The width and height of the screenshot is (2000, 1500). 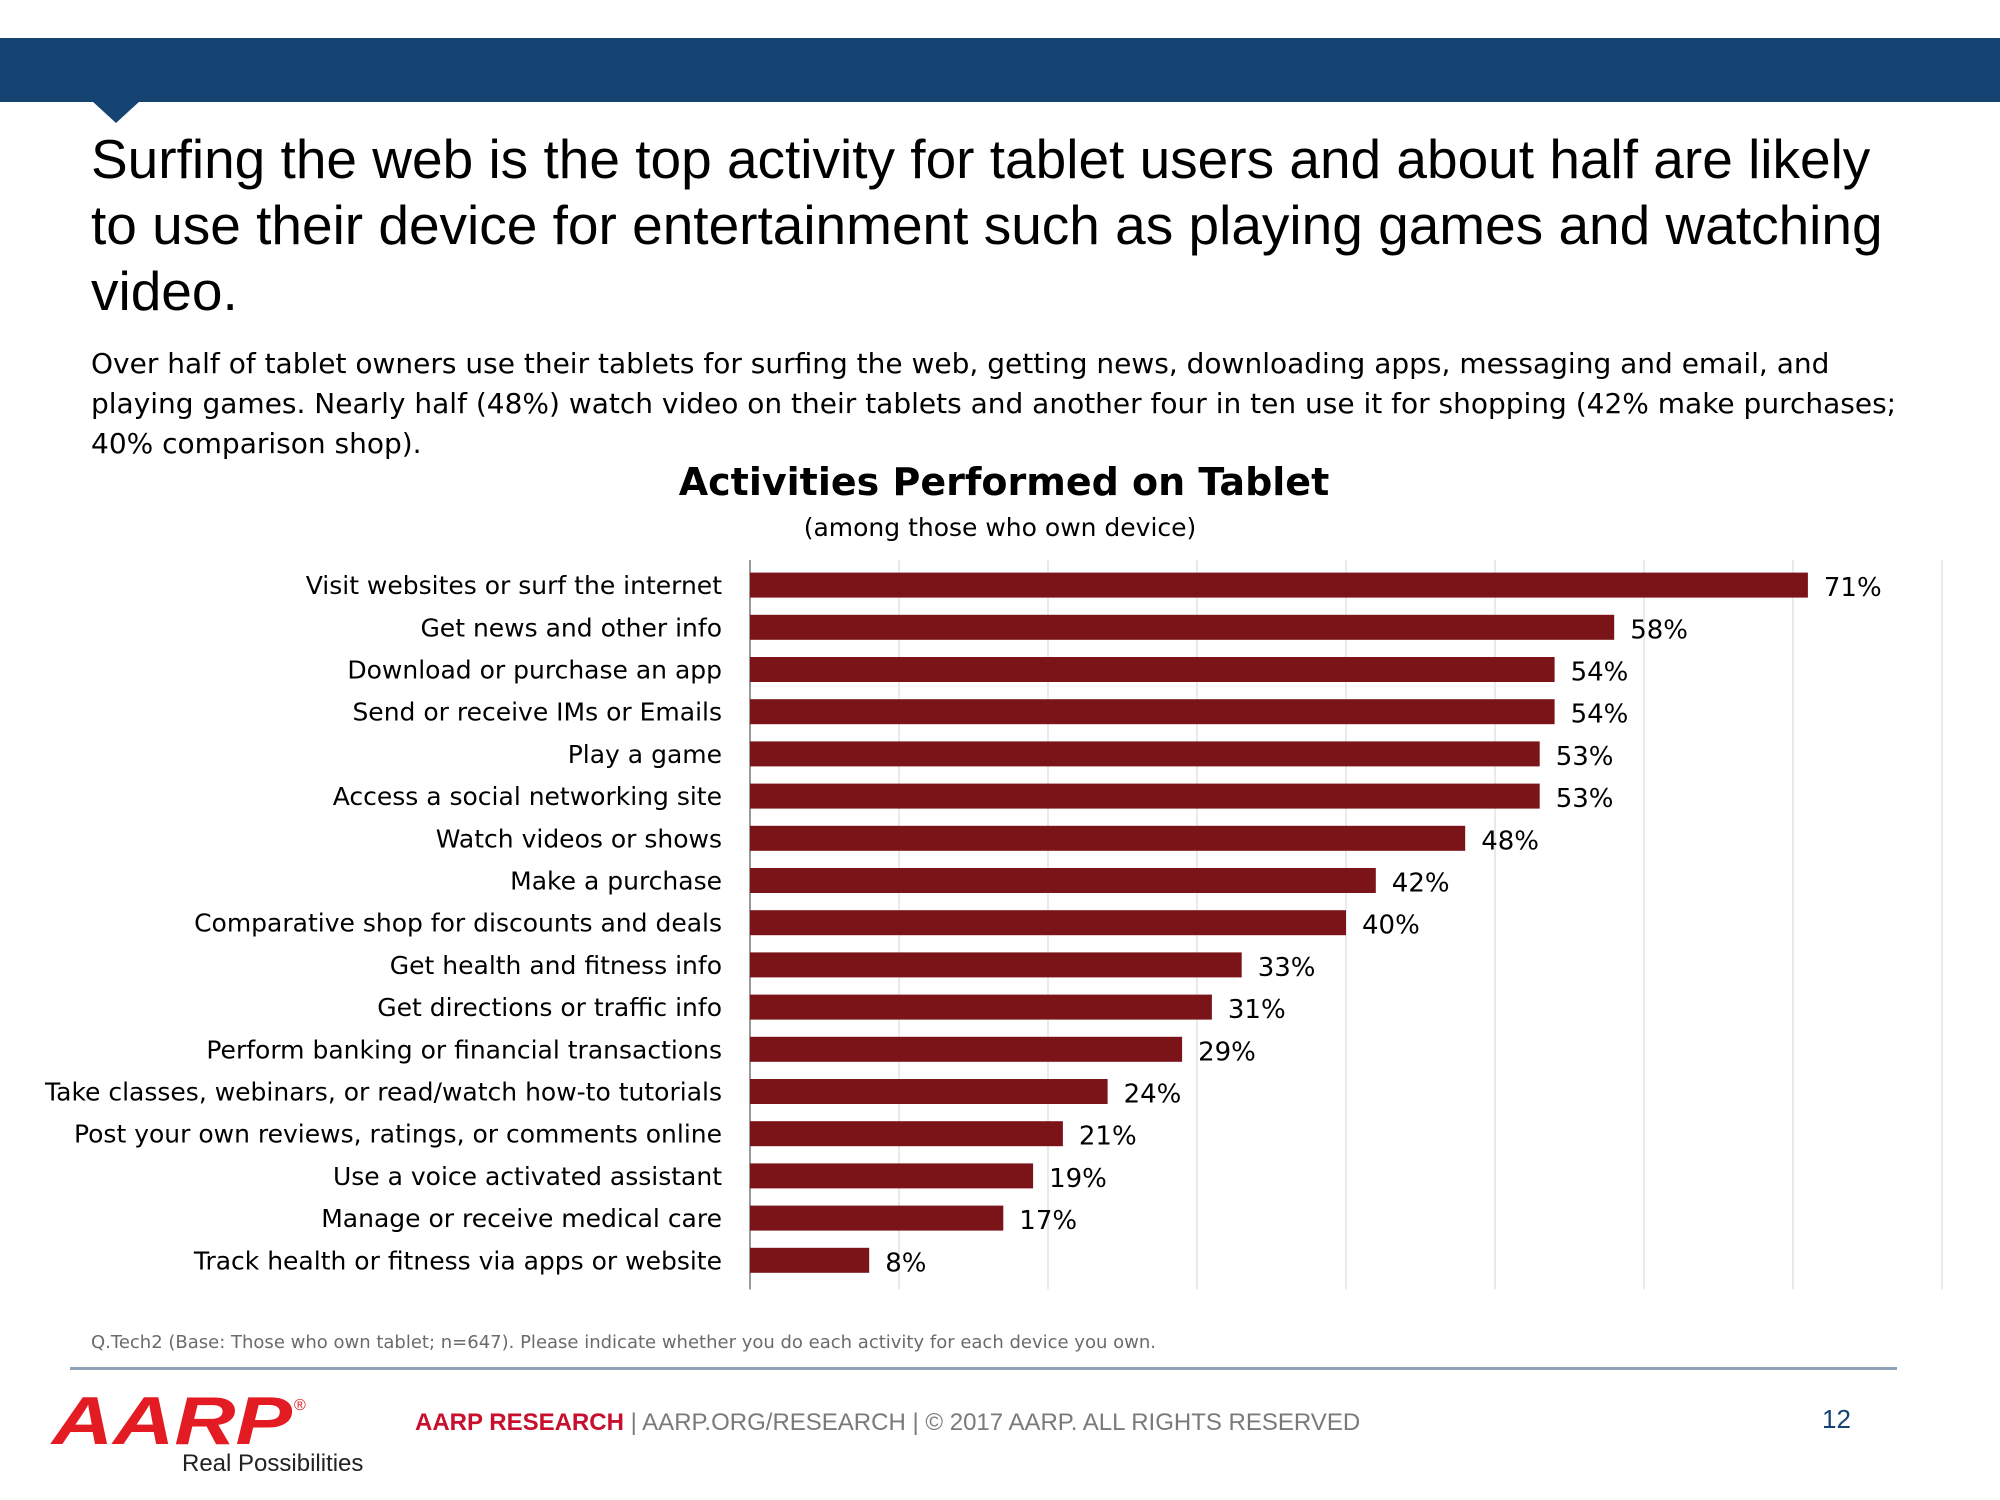 What do you see at coordinates (1048, 1221) in the screenshot?
I see `data-label: 17%` at bounding box center [1048, 1221].